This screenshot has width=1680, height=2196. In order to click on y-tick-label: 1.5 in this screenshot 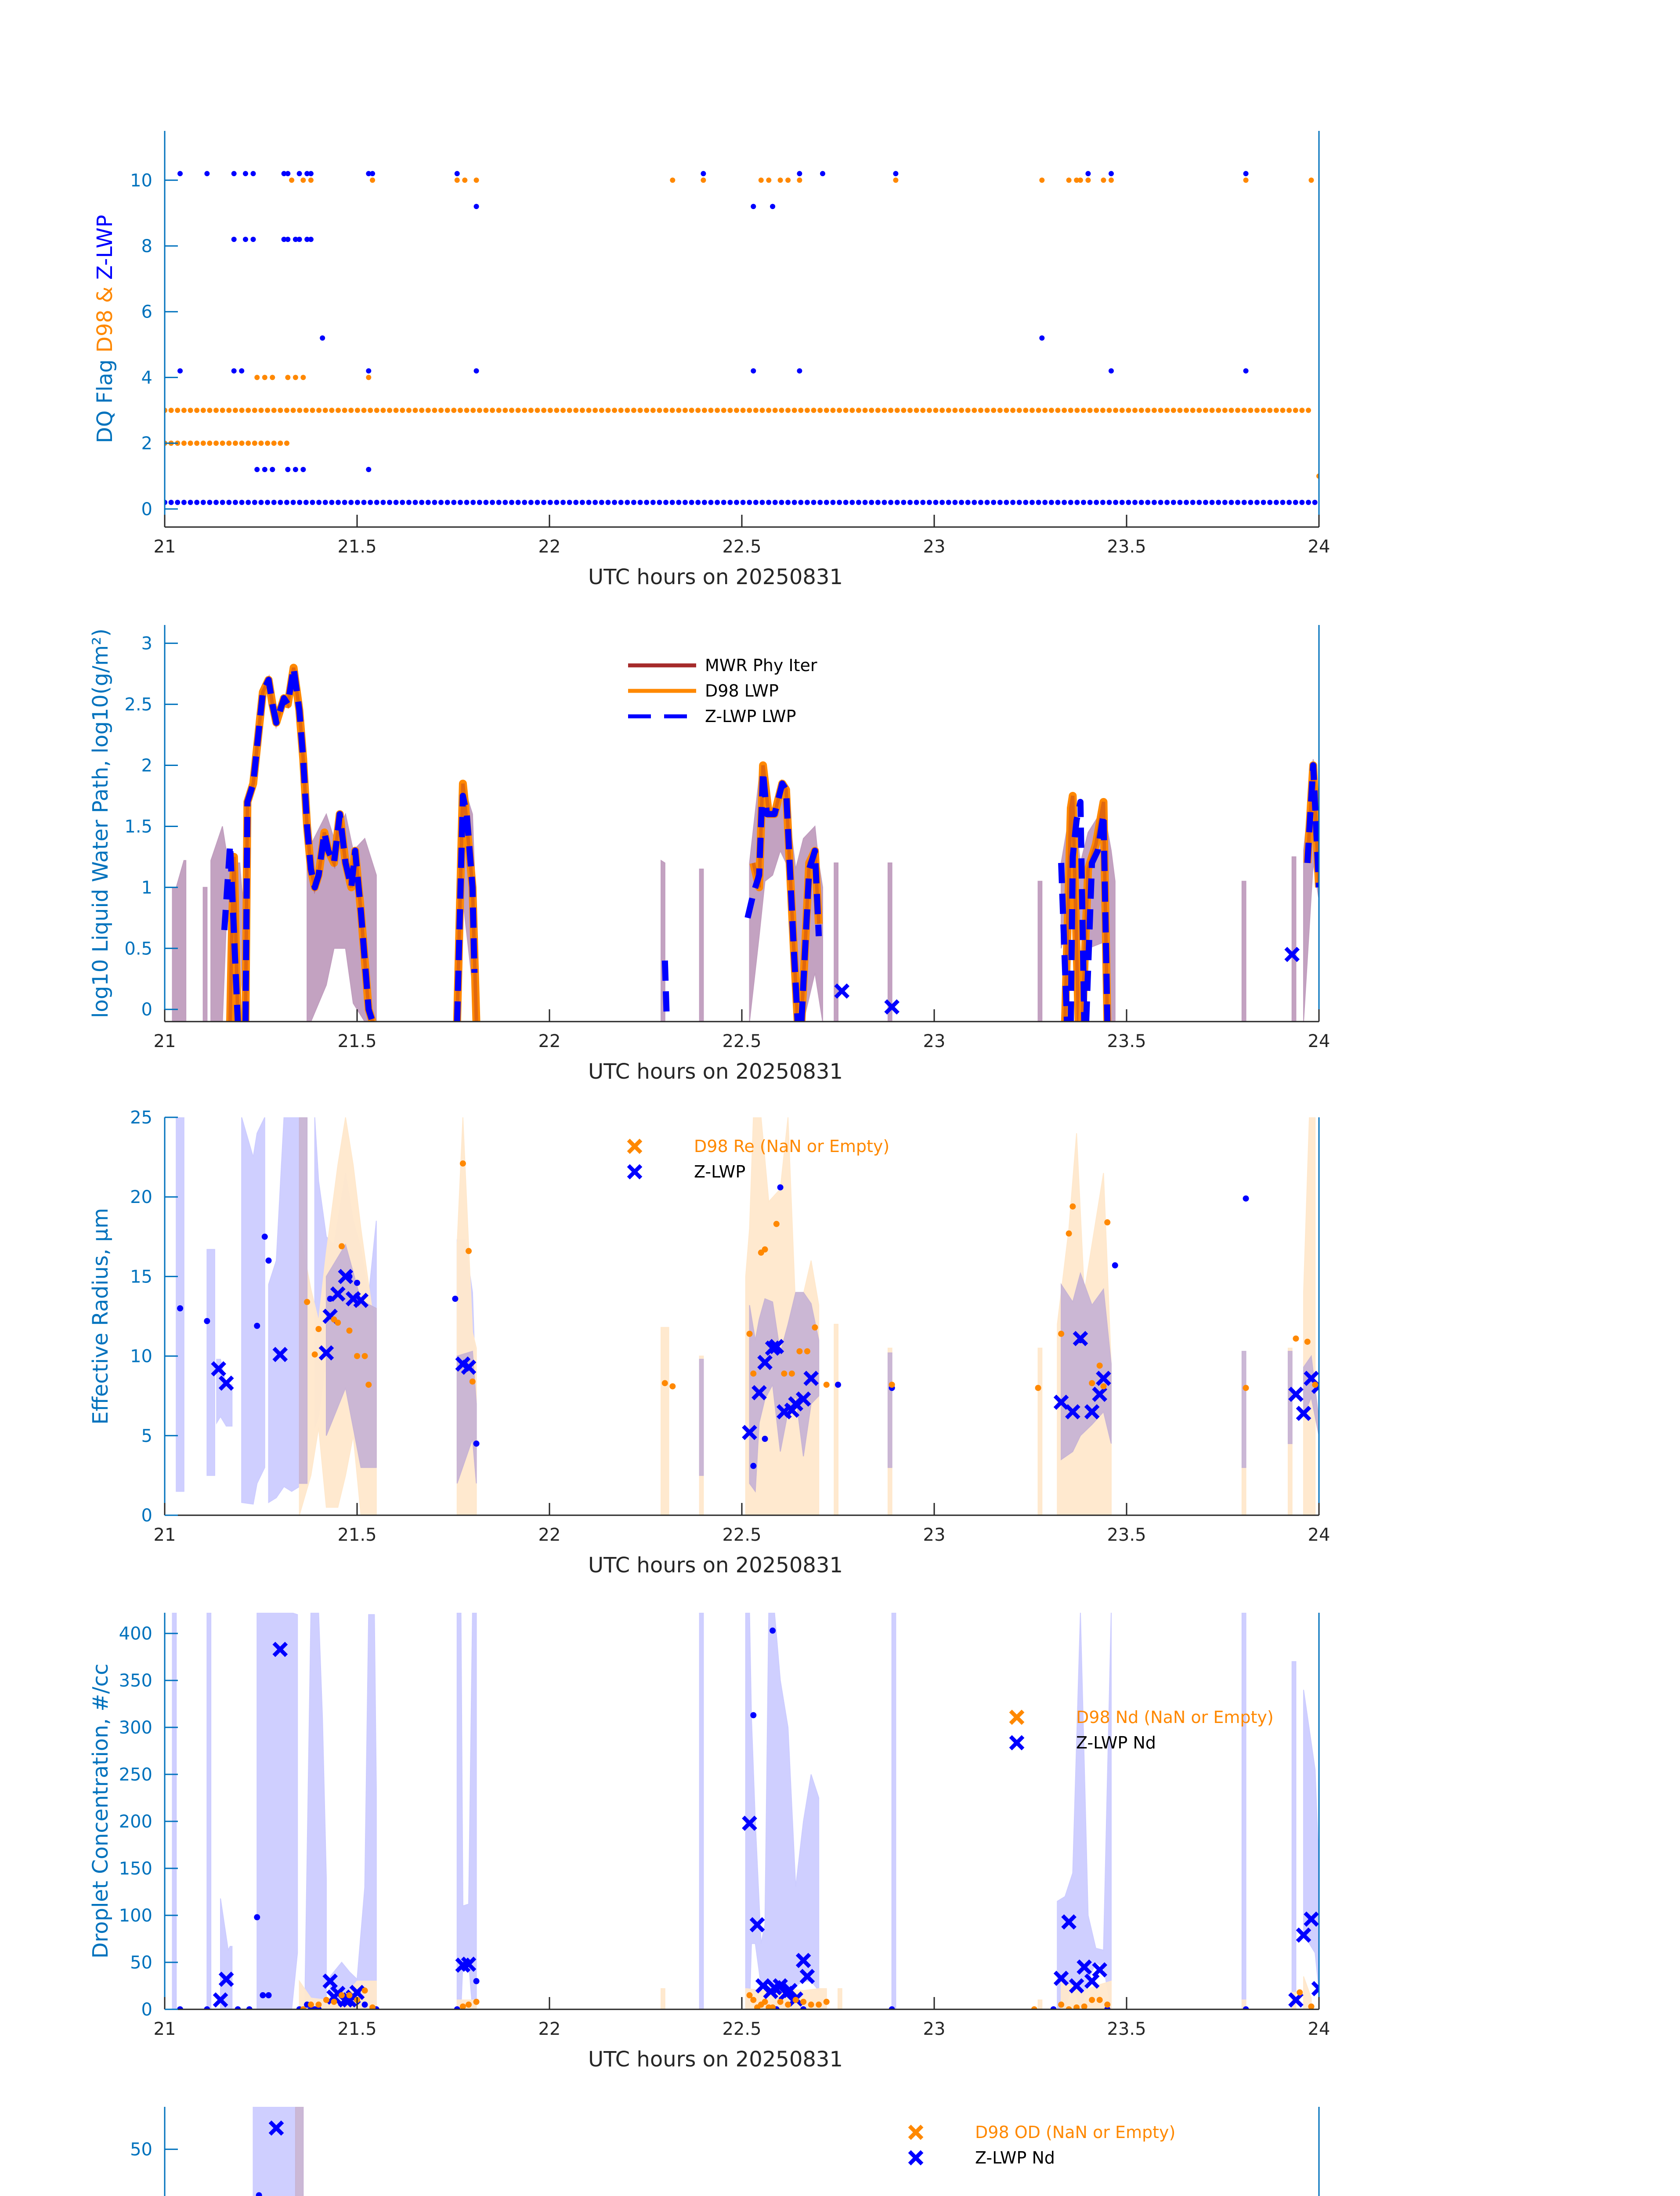, I will do `click(138, 826)`.